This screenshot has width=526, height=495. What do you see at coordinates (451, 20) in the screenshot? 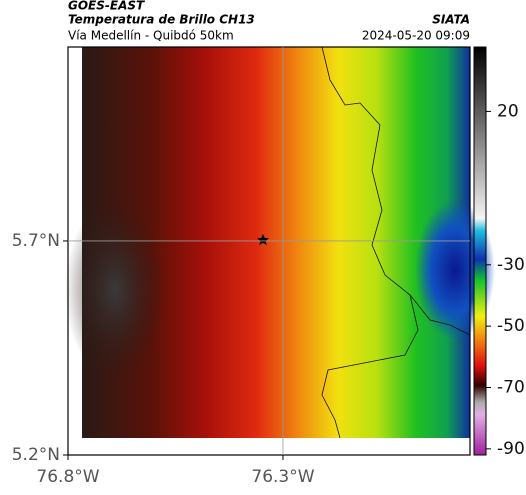
I see `brand: SIATA` at bounding box center [451, 20].